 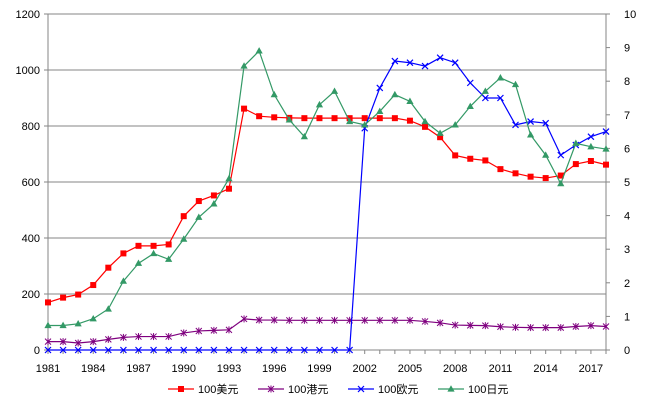 What do you see at coordinates (293, 389) in the screenshot?
I see `legend-entry: 100港元` at bounding box center [293, 389].